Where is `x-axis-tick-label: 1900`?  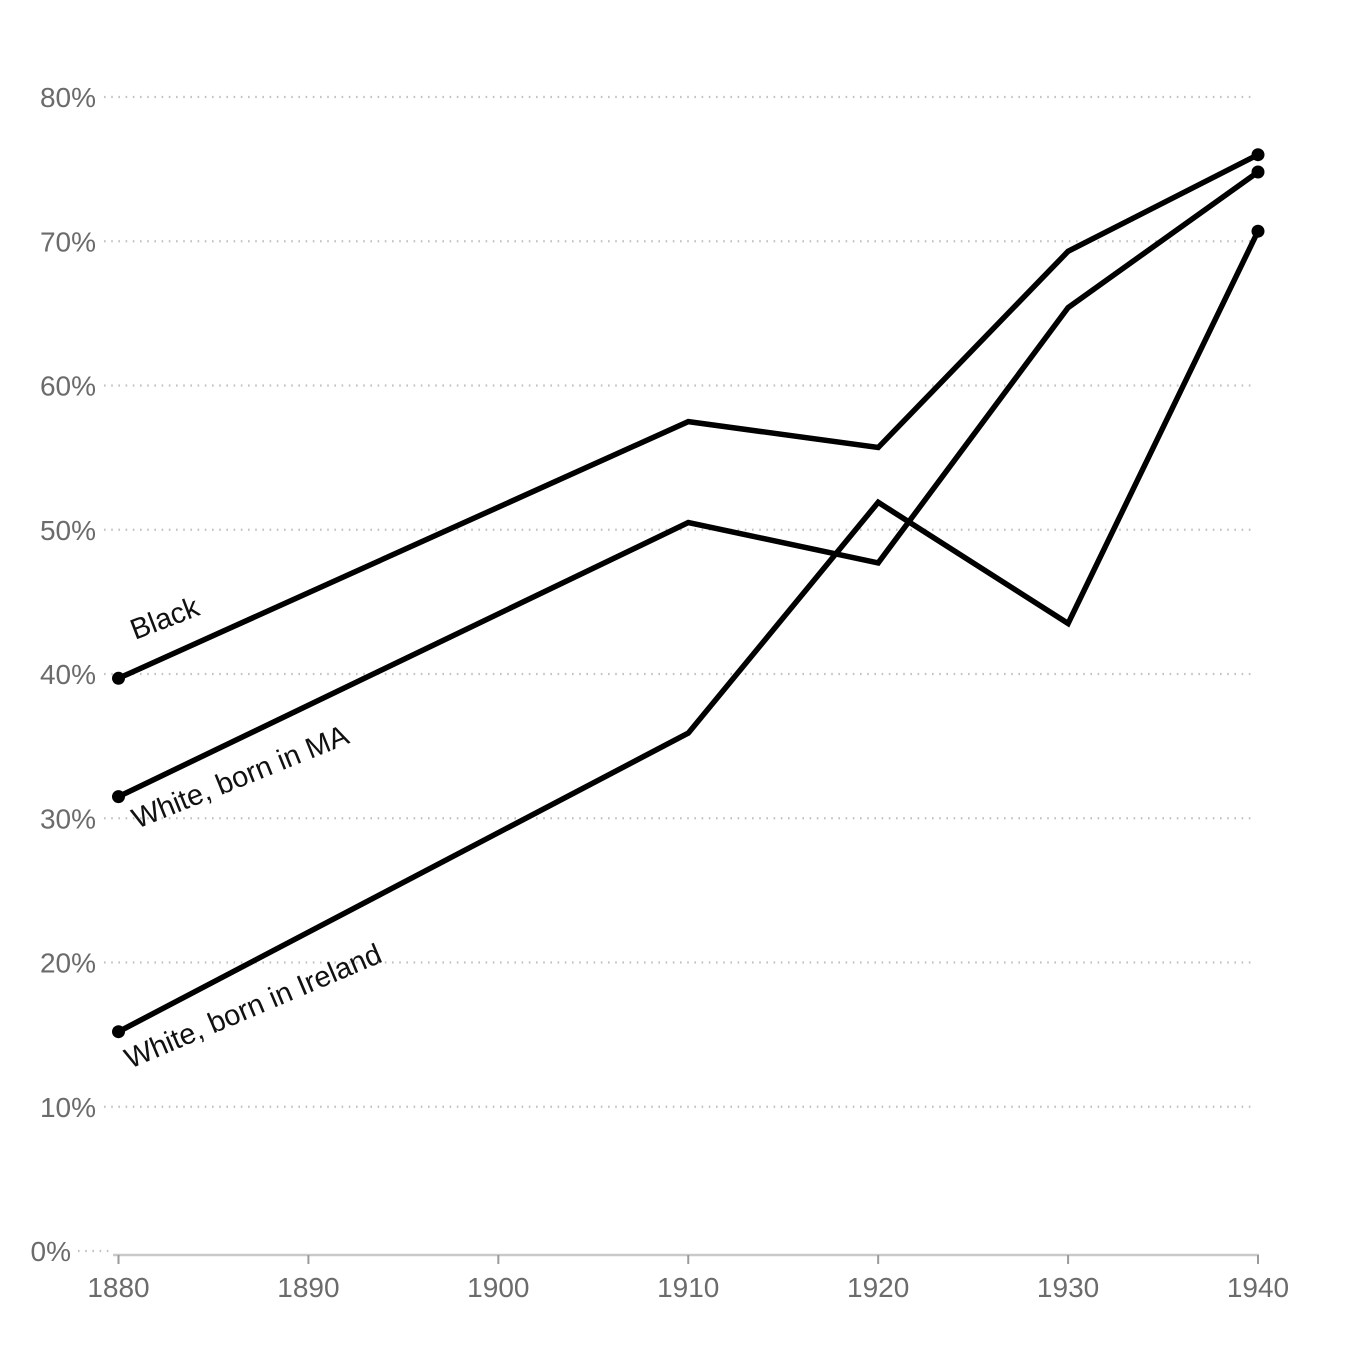
x-axis-tick-label: 1900 is located at coordinates (498, 1287).